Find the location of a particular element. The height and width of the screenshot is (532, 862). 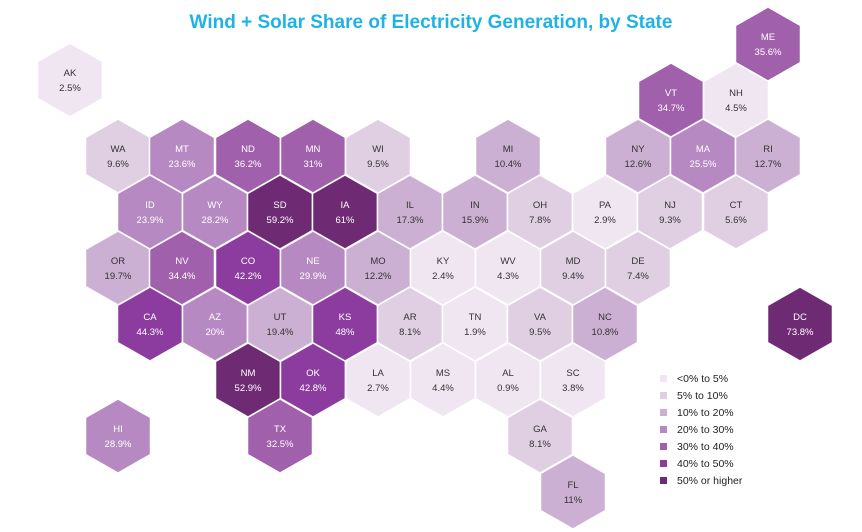

state-value: 34.4% is located at coordinates (182, 276).